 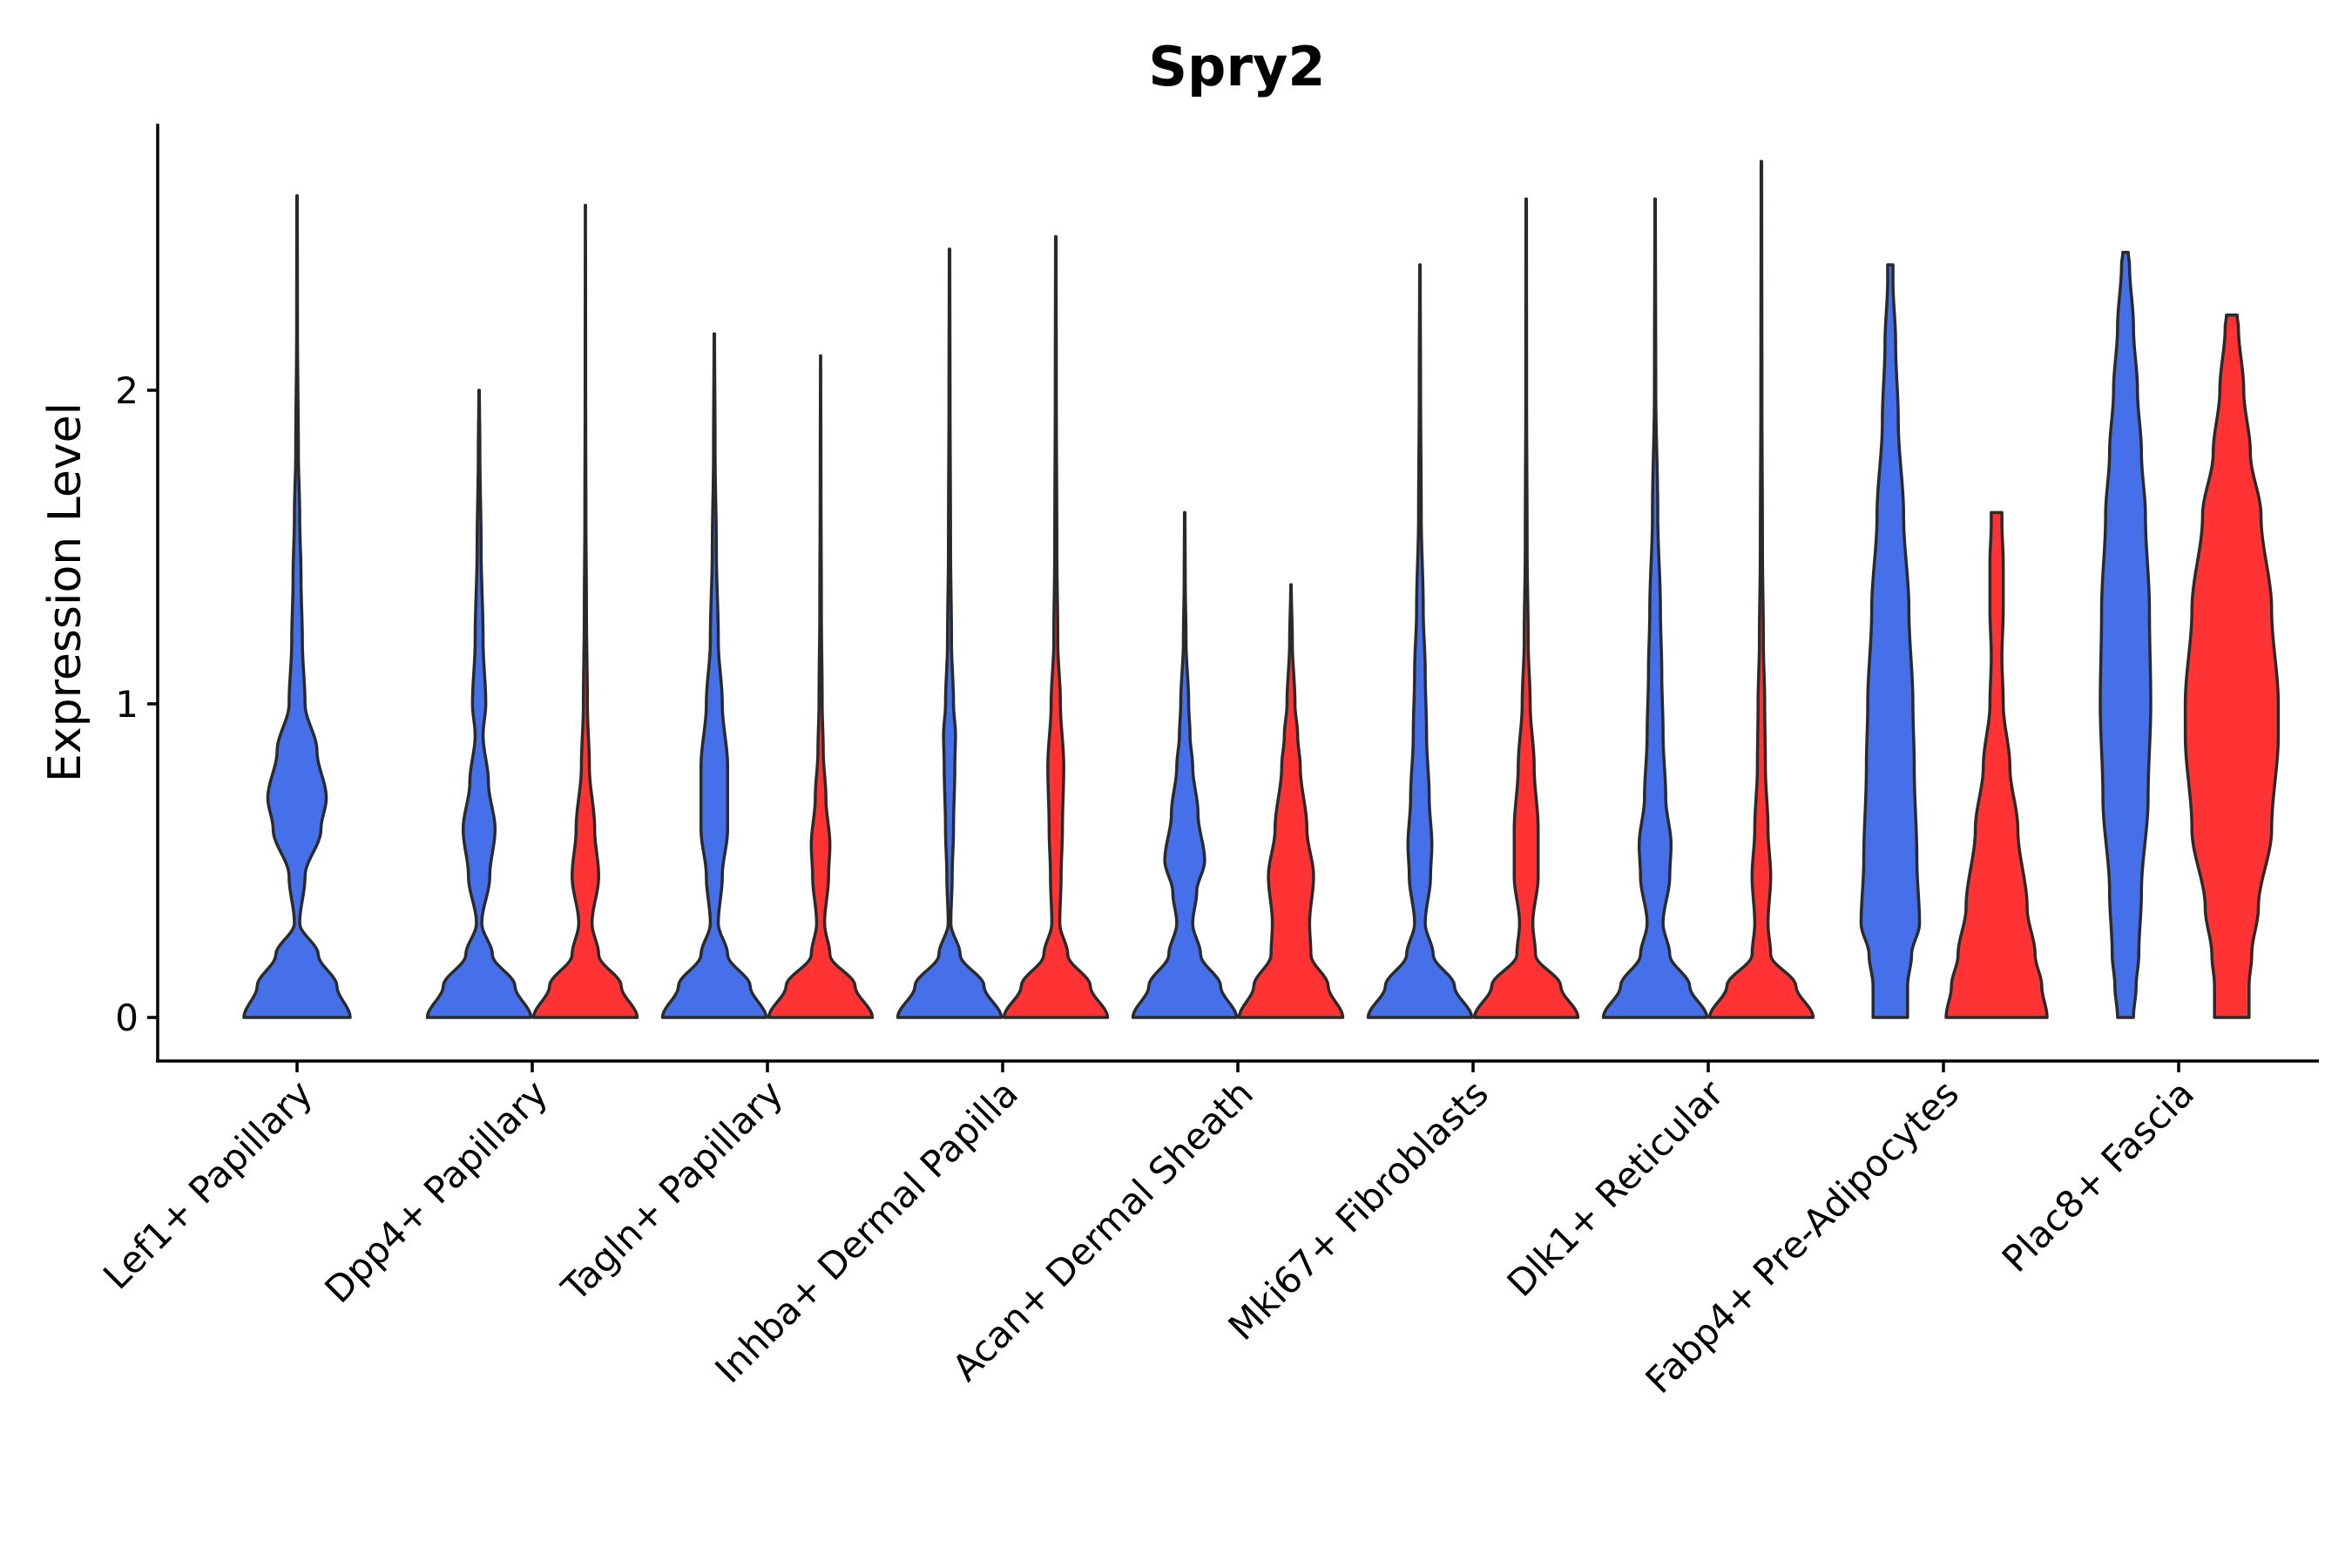 I want to click on chart-title: Spry2, so click(x=1236, y=66).